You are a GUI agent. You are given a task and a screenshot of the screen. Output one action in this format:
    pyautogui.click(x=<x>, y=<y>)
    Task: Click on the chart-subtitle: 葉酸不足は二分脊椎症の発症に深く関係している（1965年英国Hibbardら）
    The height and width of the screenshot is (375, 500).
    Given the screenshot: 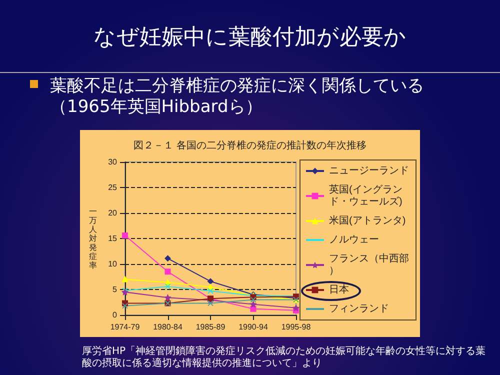 What is the action you would take?
    pyautogui.click(x=237, y=97)
    